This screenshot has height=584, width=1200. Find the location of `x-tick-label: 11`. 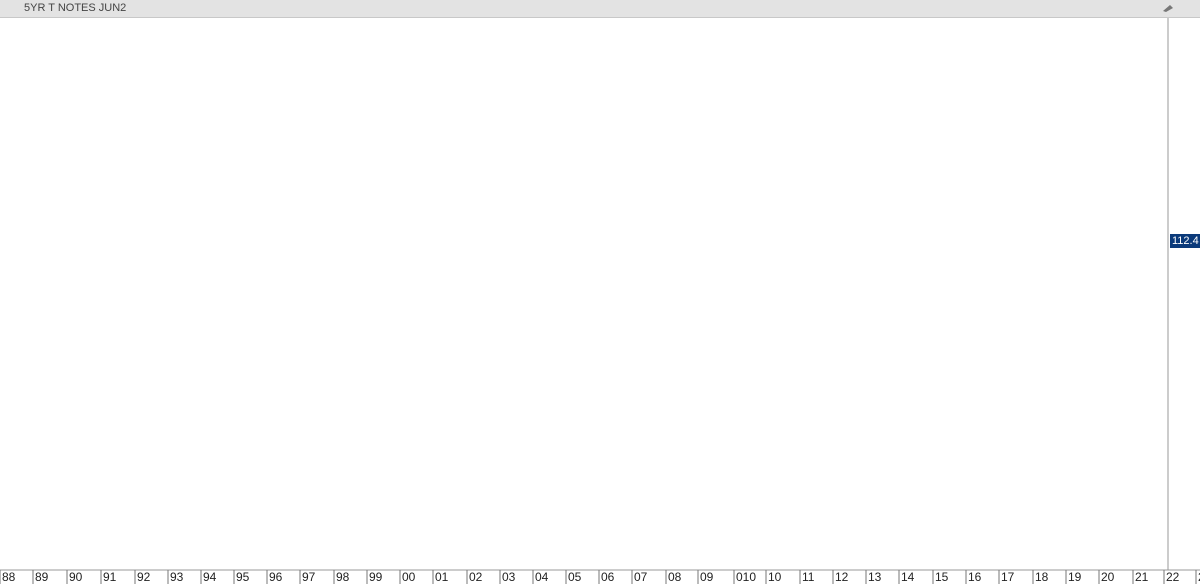

x-tick-label: 11 is located at coordinates (808, 577).